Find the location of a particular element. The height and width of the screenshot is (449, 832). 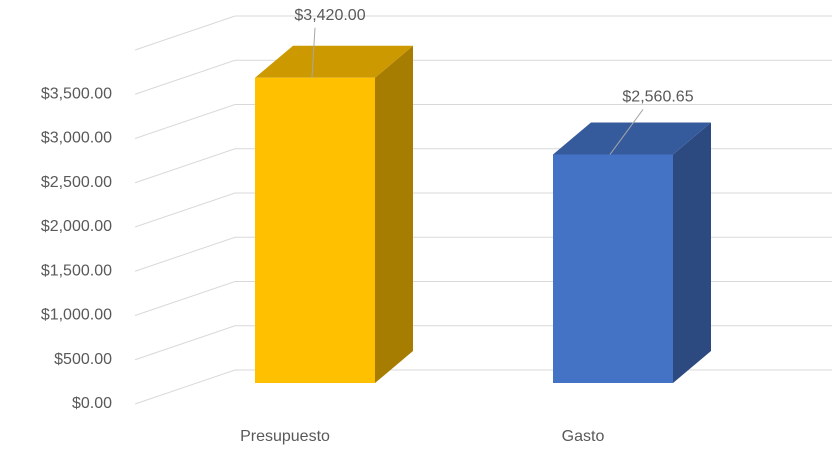

y-tick-label: $3,000.00 is located at coordinates (76, 138).